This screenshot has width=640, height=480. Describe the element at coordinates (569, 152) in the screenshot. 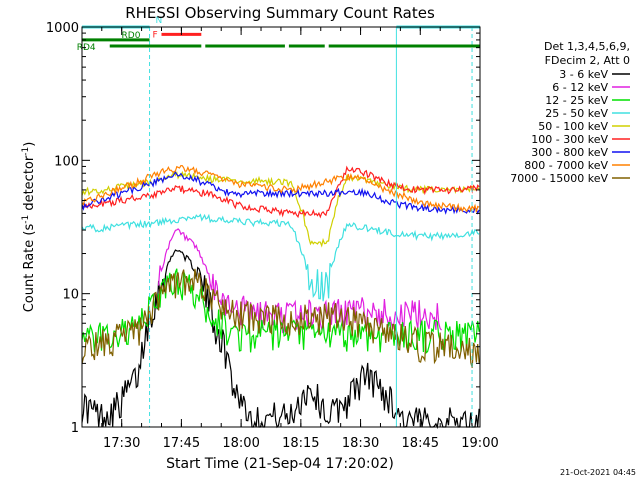

I see `legend-label-7: 300 - 800 keV` at that location.